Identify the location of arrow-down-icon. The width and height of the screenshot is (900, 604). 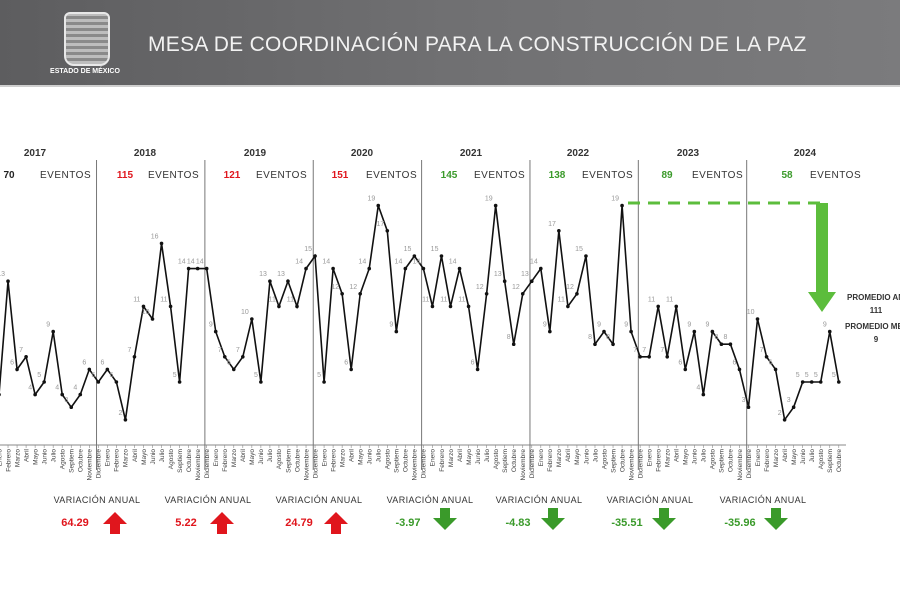
(553, 519).